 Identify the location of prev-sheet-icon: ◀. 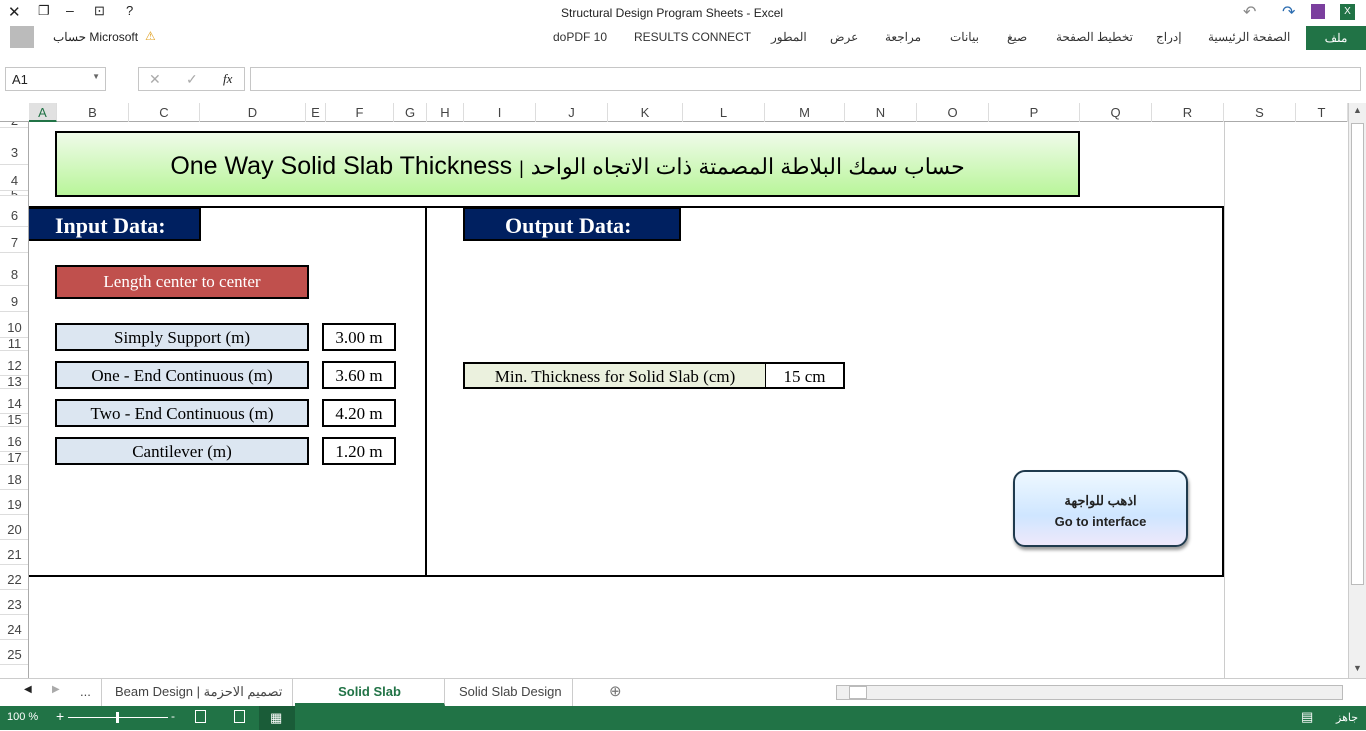
(28, 689).